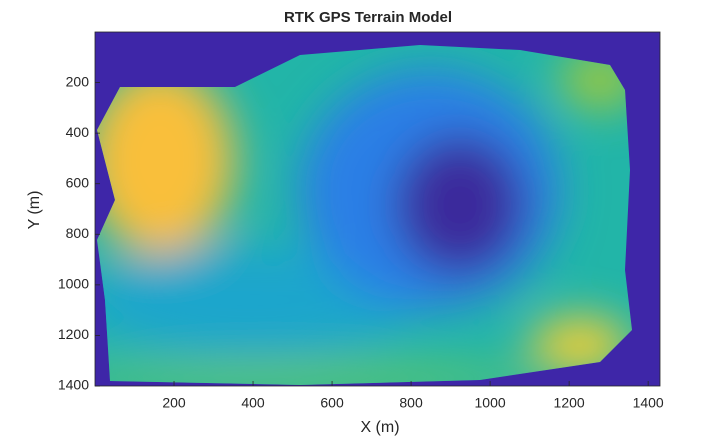 Image resolution: width=728 pixels, height=443 pixels. I want to click on y-tick-label: 600, so click(78, 182).